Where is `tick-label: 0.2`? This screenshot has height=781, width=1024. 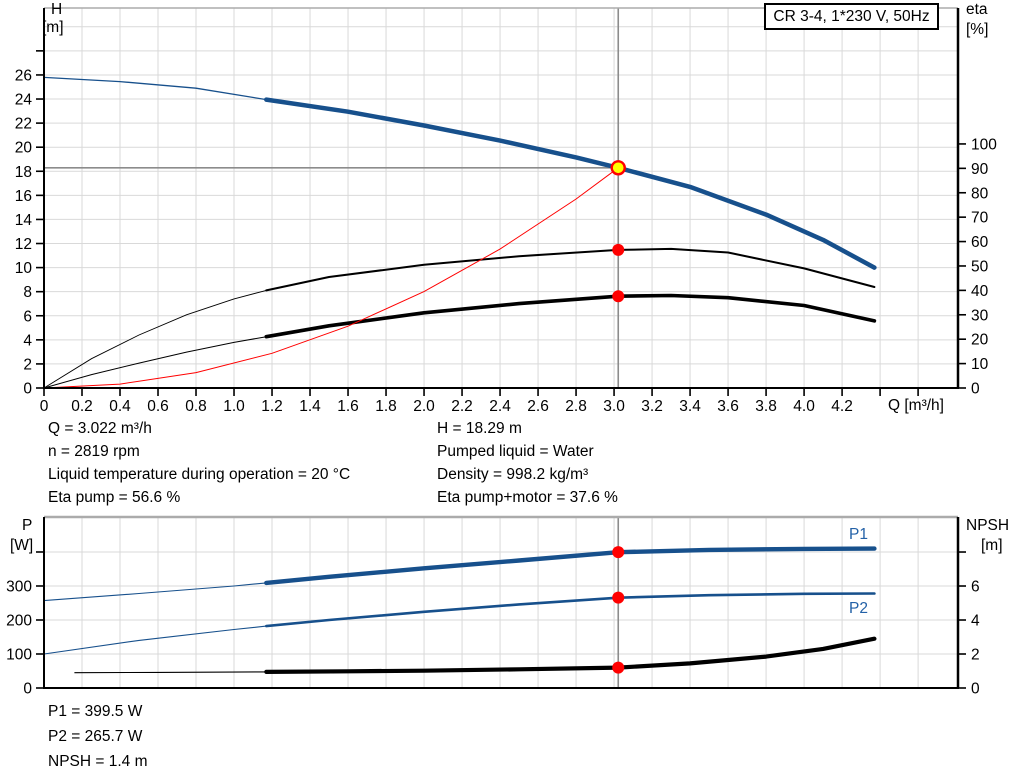
tick-label: 0.2 is located at coordinates (82, 406).